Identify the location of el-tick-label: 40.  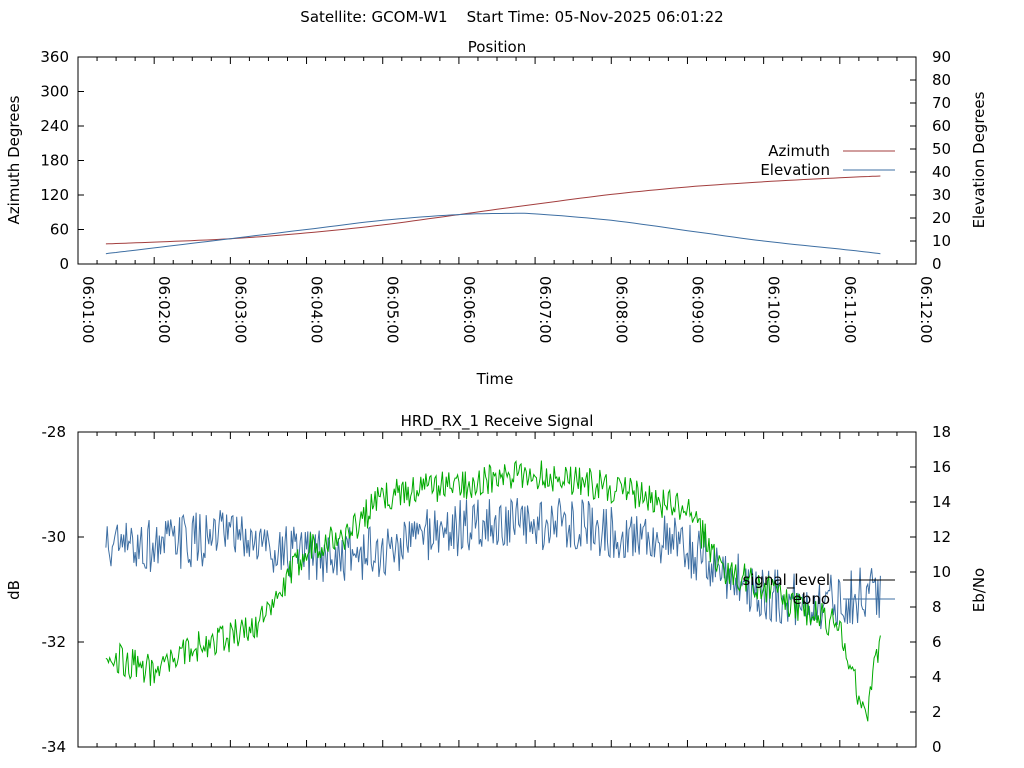
(941, 172).